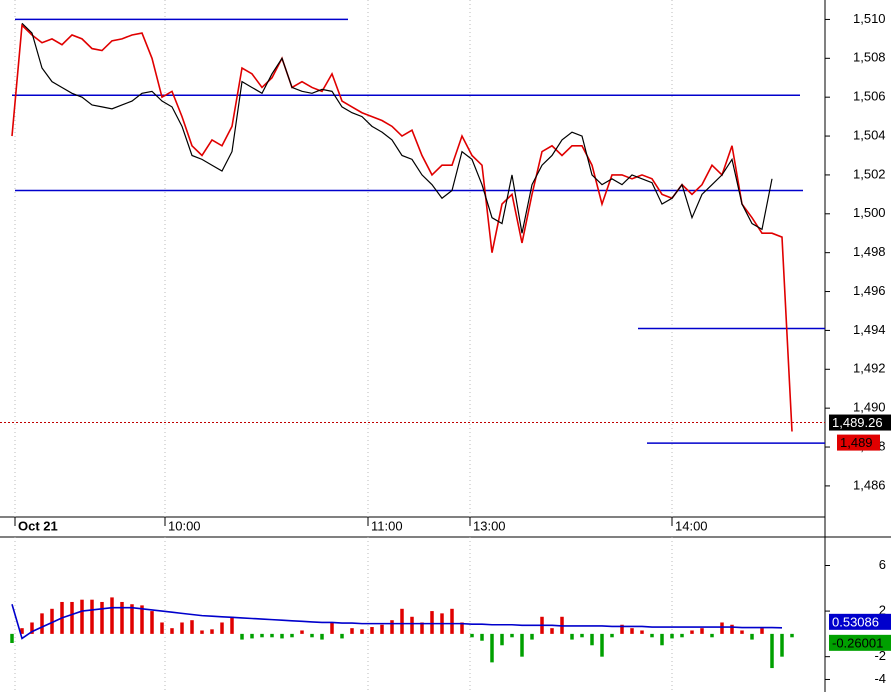 Image resolution: width=891 pixels, height=692 pixels. Describe the element at coordinates (869, 18) in the screenshot. I see `y-tick-label: 1,510` at that location.